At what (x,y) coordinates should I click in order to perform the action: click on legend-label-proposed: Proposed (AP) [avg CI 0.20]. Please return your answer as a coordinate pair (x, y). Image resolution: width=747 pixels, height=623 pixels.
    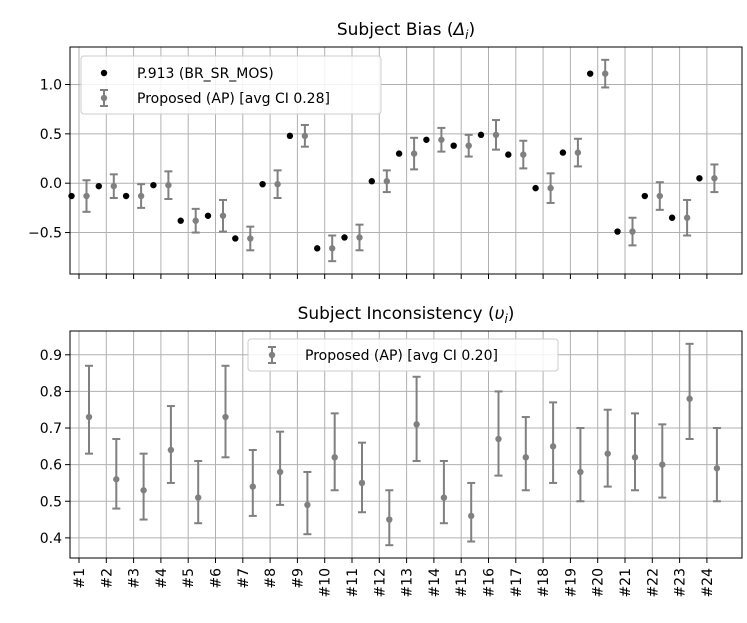
    Looking at the image, I should click on (401, 356).